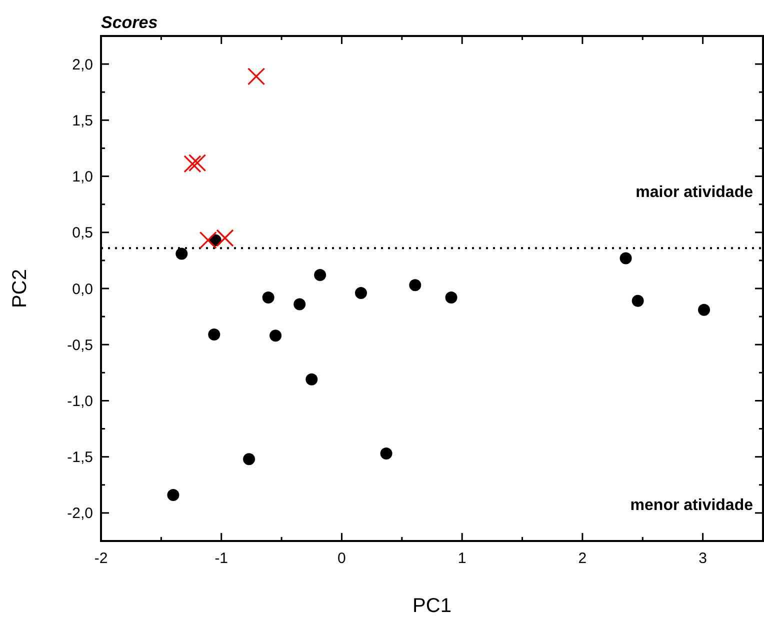  I want to click on x-tick-label: -1, so click(221, 558).